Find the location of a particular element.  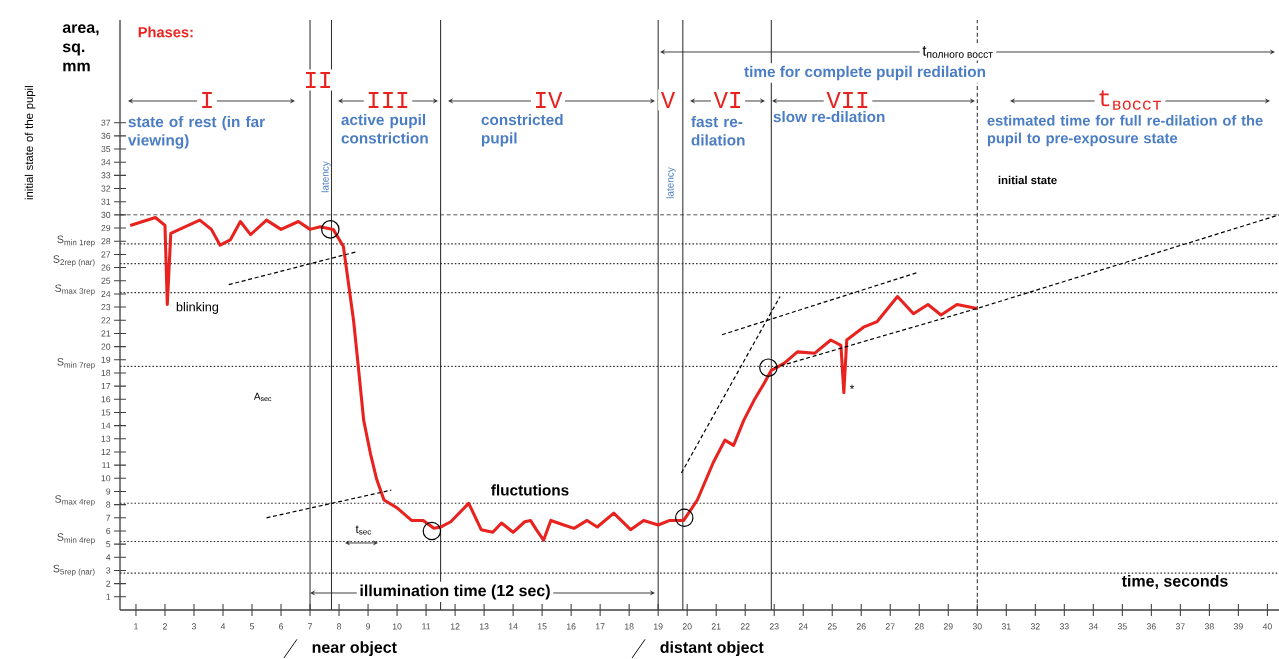

x-tick-label: 27 is located at coordinates (890, 626).